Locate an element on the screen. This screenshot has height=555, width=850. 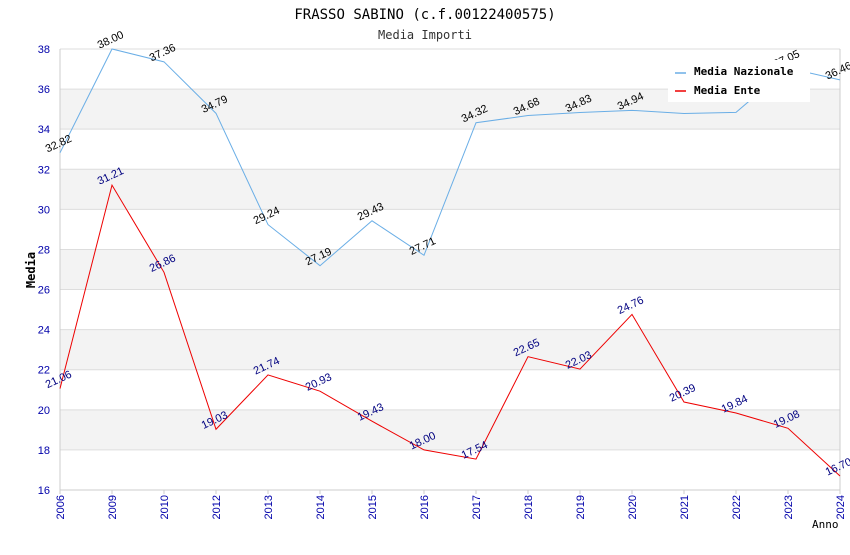
data-label-media-ente: 16.70 is located at coordinates (837, 467).